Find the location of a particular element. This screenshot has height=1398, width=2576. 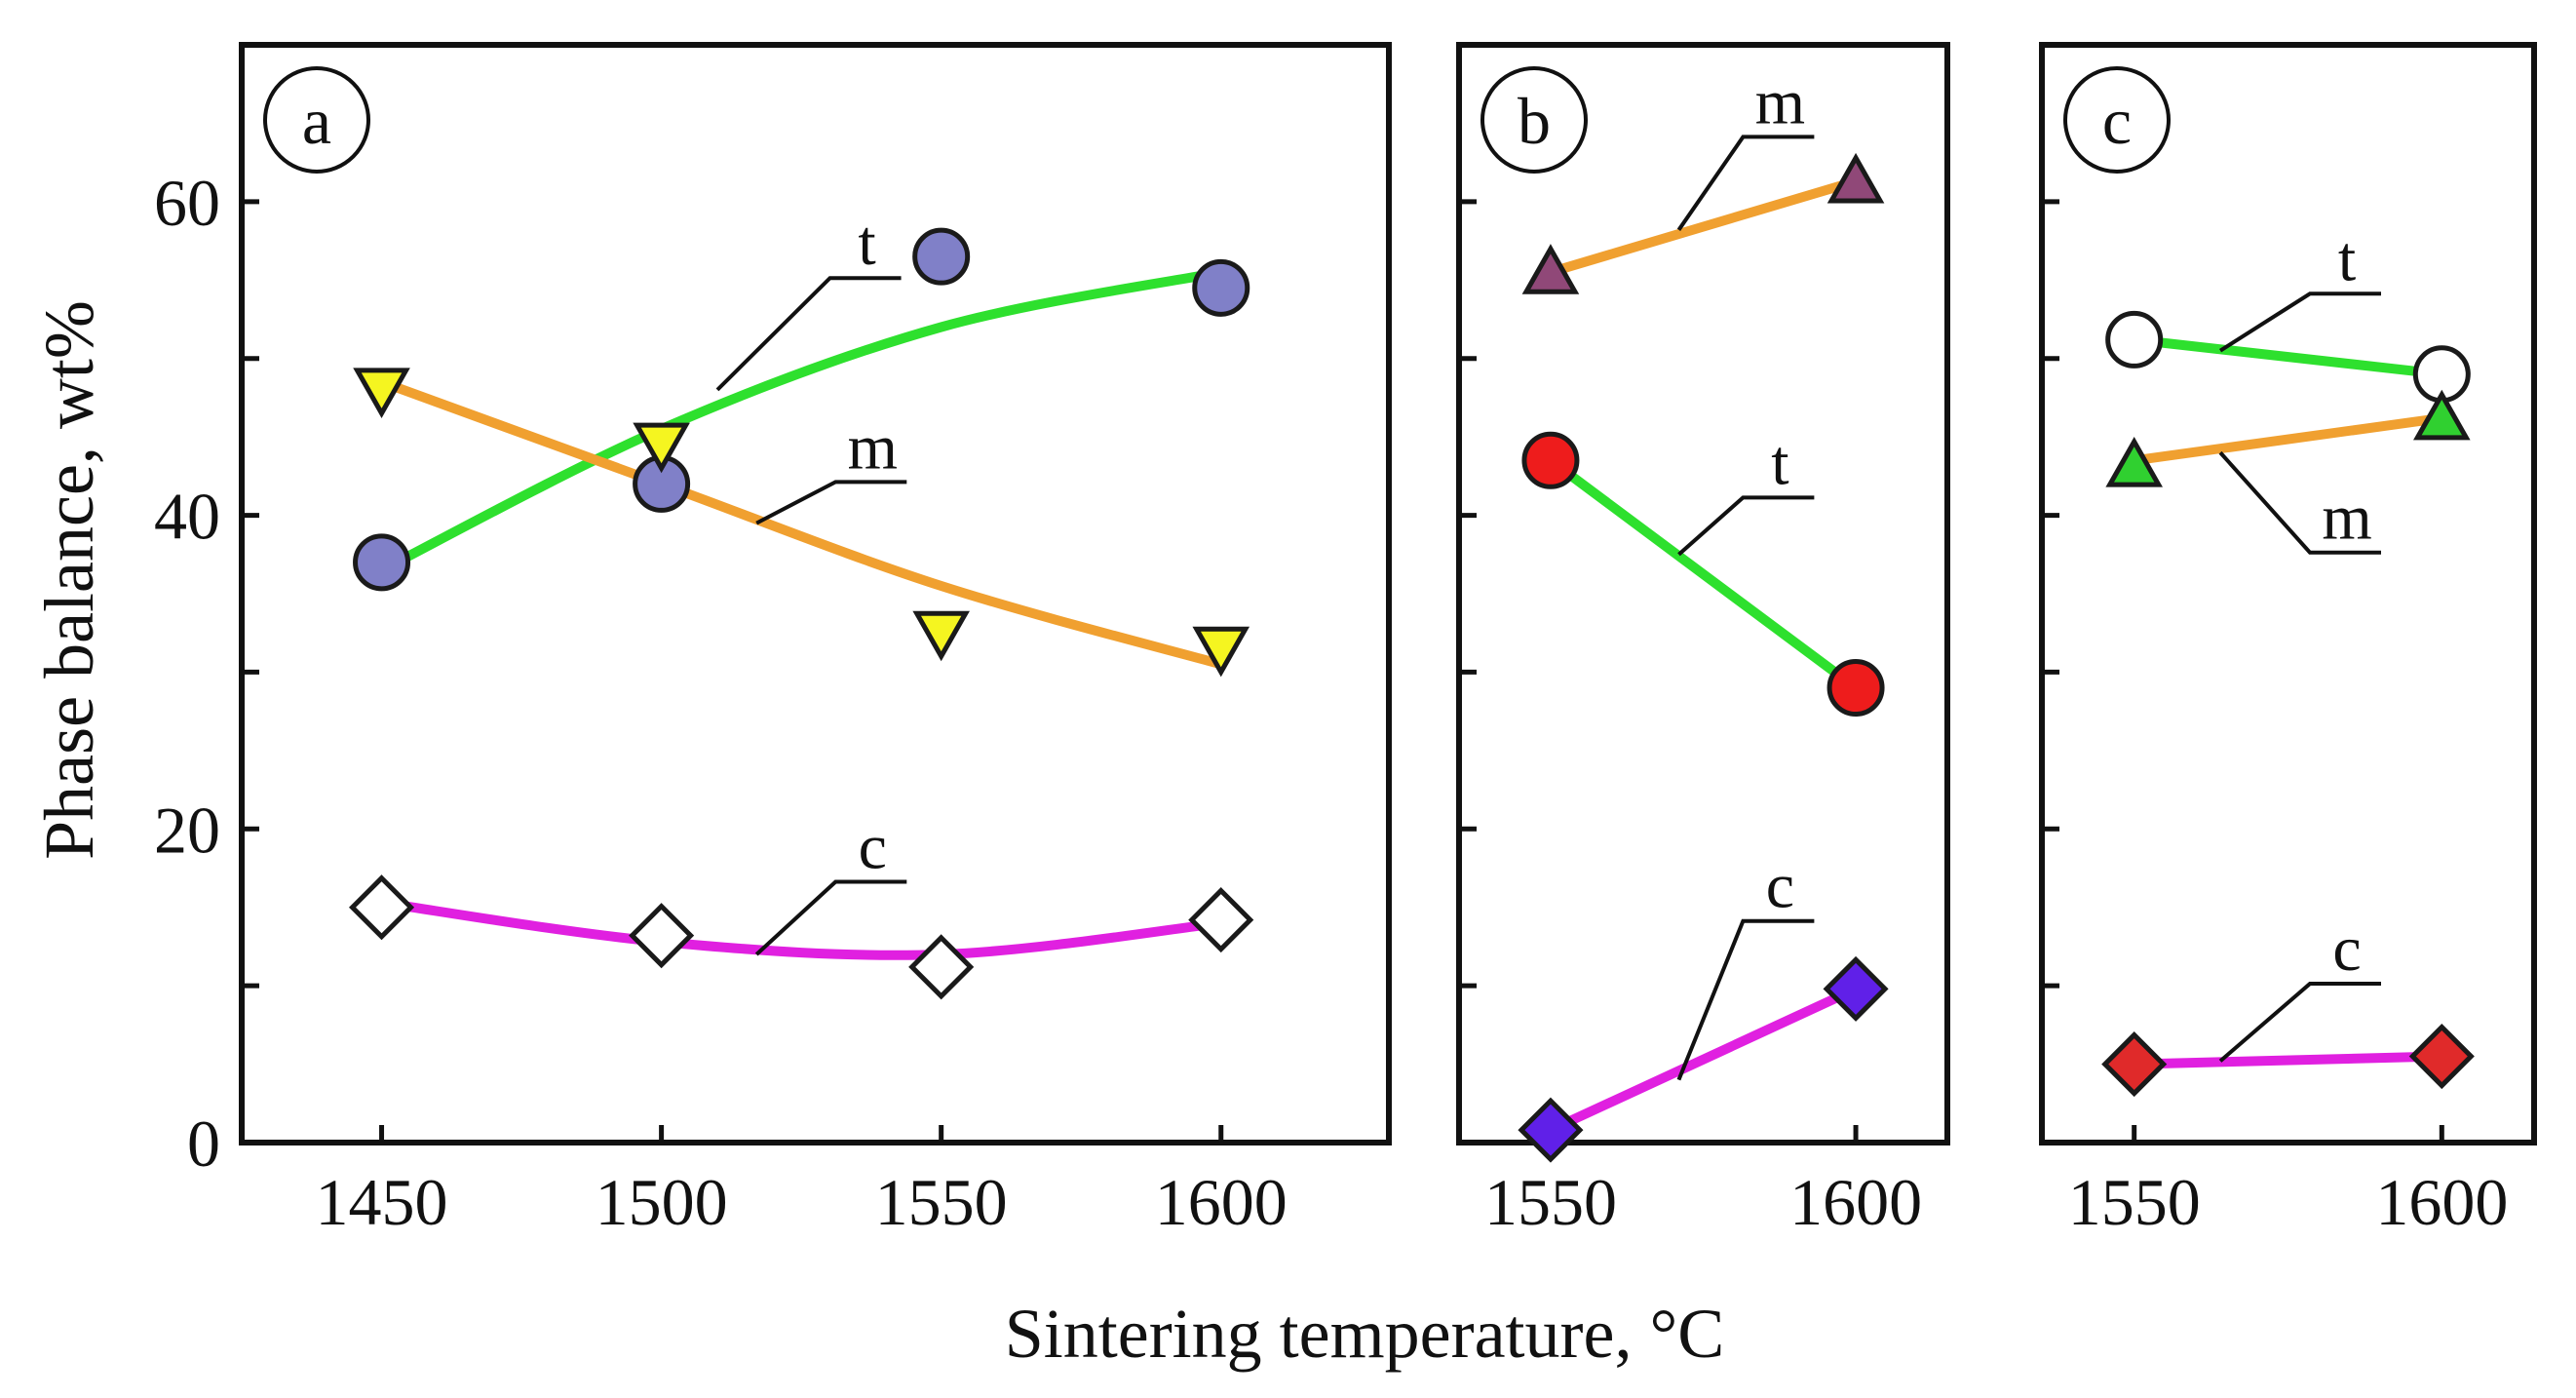

x-tick-label: 1500 is located at coordinates (662, 1202).